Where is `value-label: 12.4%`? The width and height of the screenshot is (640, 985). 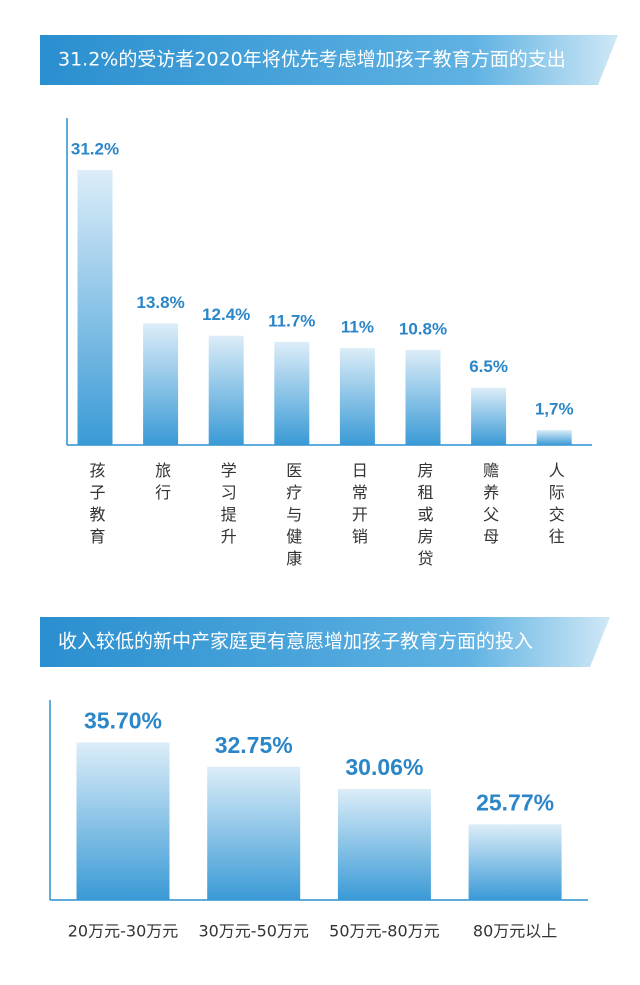 value-label: 12.4% is located at coordinates (226, 314).